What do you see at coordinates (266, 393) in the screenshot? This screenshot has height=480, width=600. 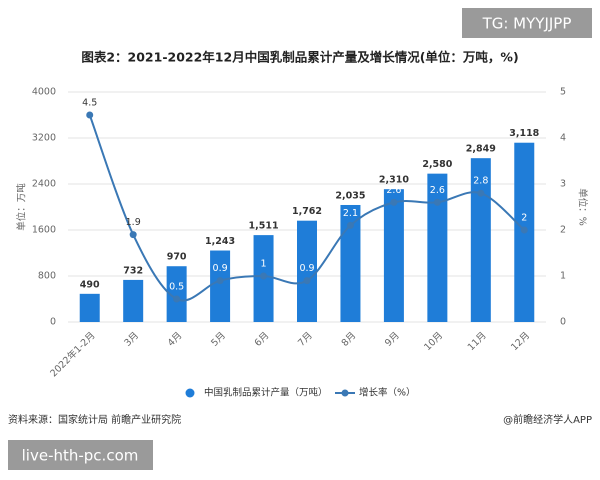 I see `legend-label: 中国乳制品累计产量（万吨）` at bounding box center [266, 393].